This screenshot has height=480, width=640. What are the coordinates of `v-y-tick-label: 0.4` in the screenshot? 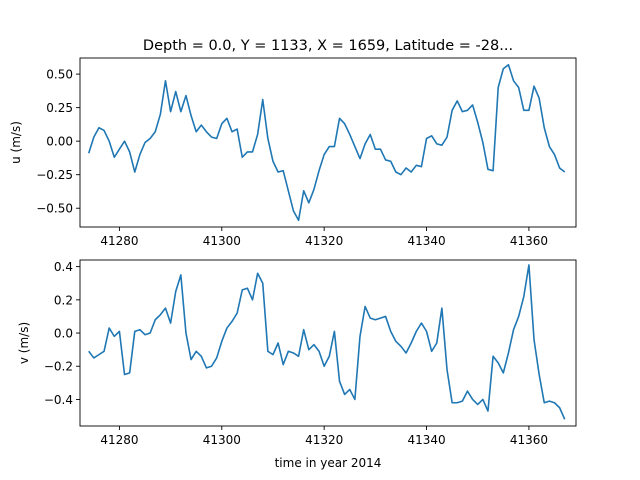 It's located at (63, 267).